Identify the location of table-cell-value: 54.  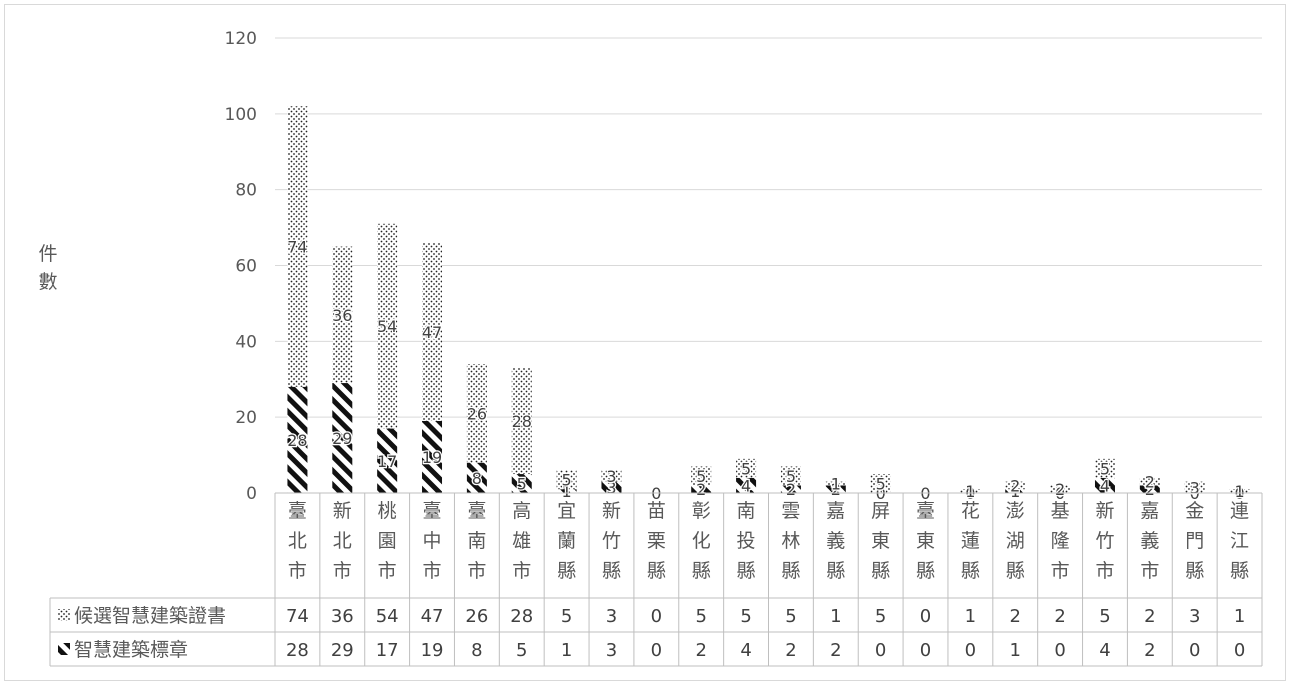
(387, 616).